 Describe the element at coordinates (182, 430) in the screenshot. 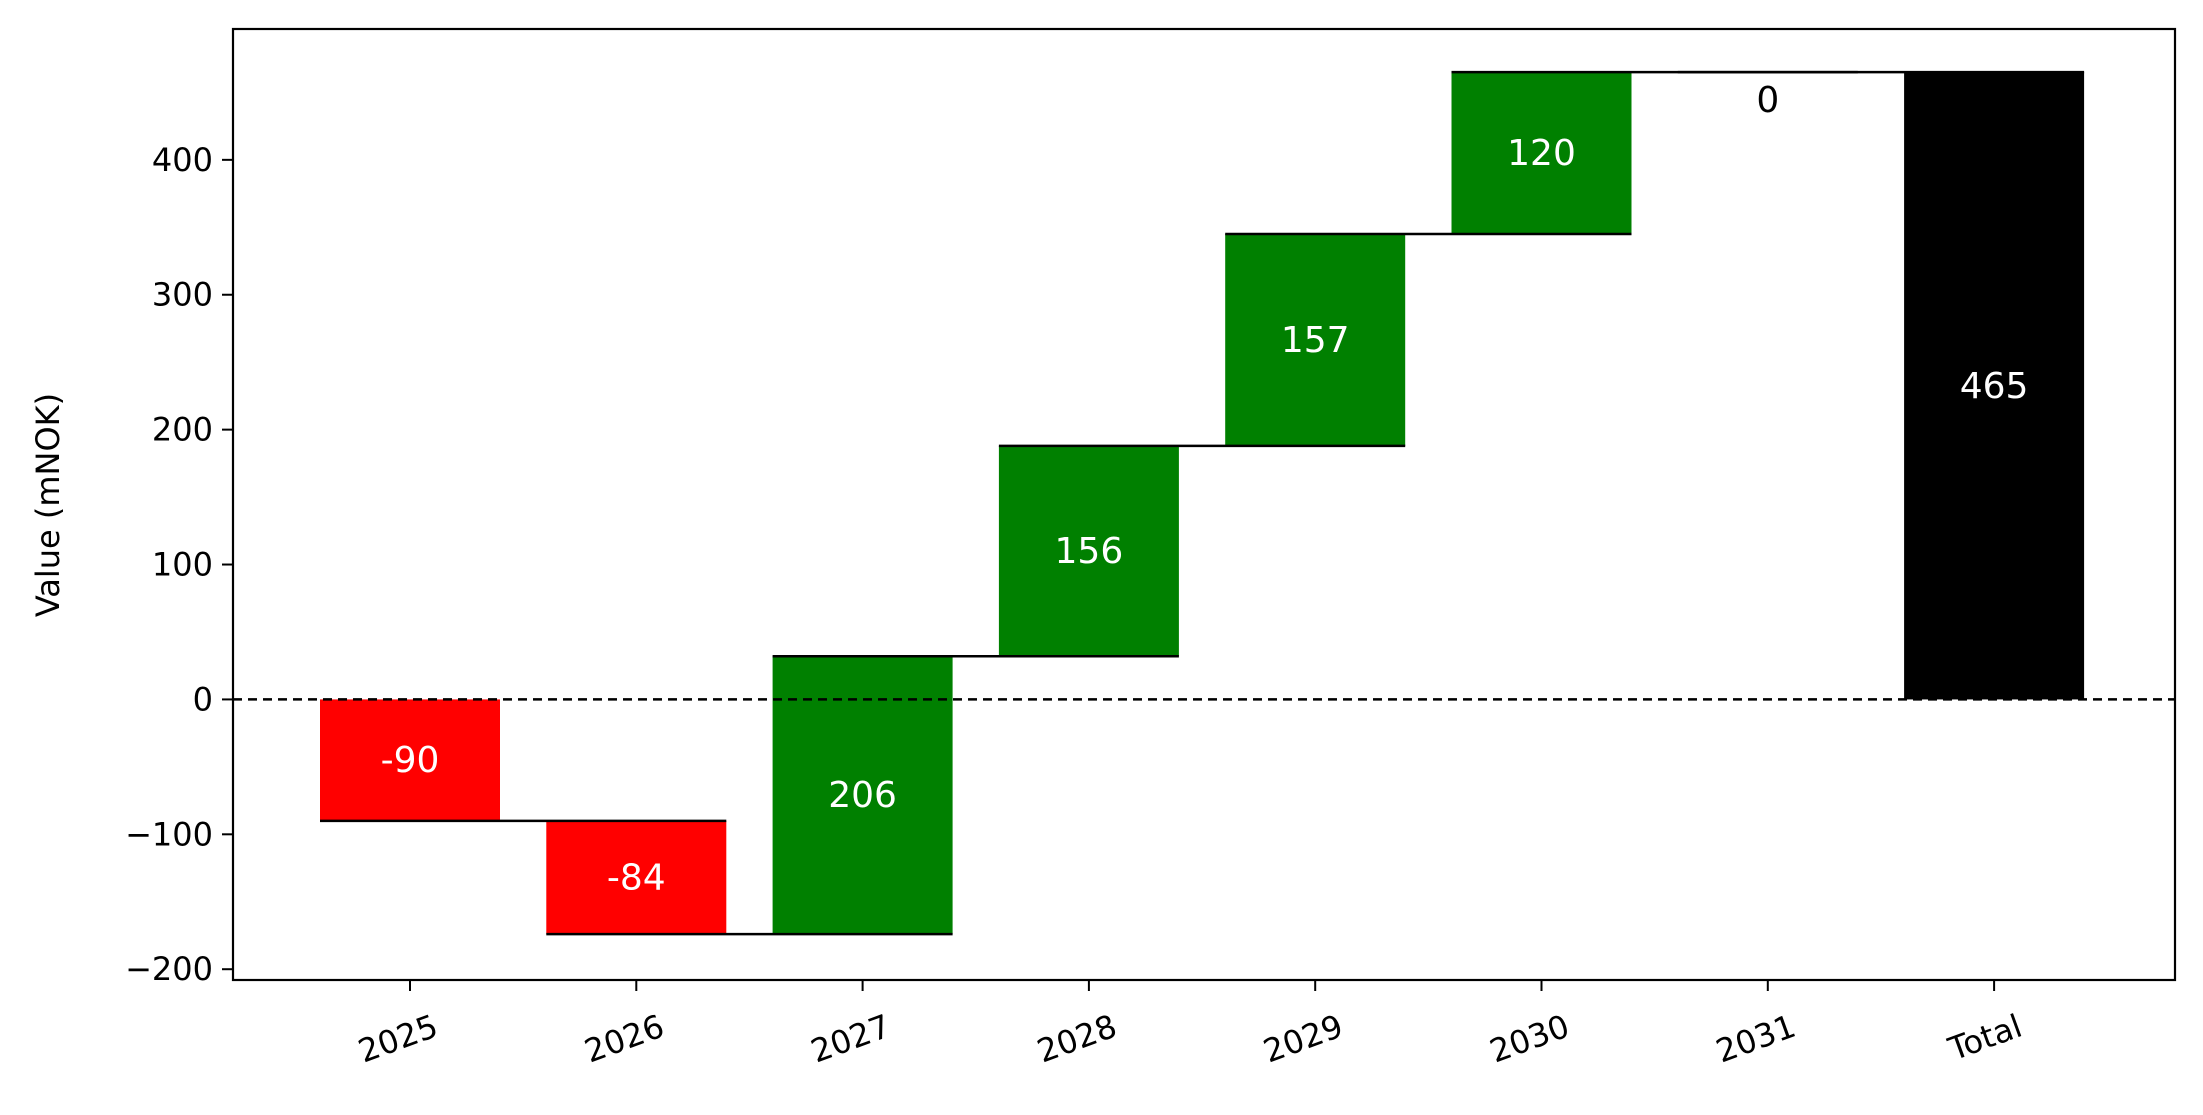

I see `y-tick-label: 200` at that location.